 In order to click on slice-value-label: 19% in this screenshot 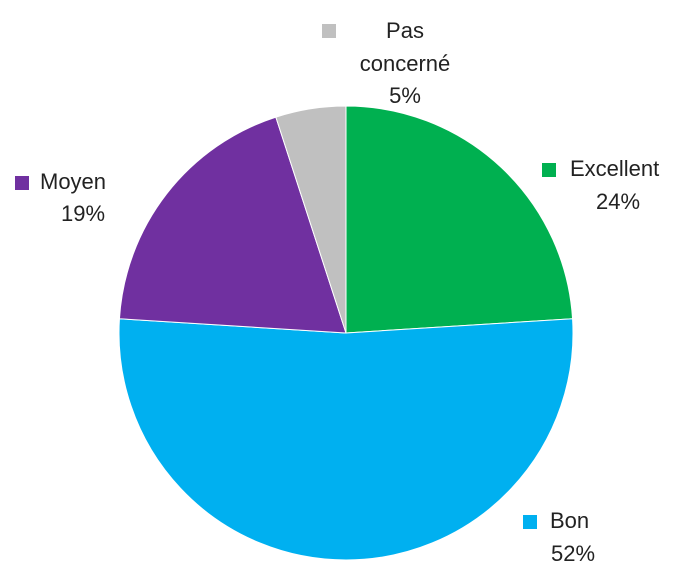, I will do `click(83, 213)`.